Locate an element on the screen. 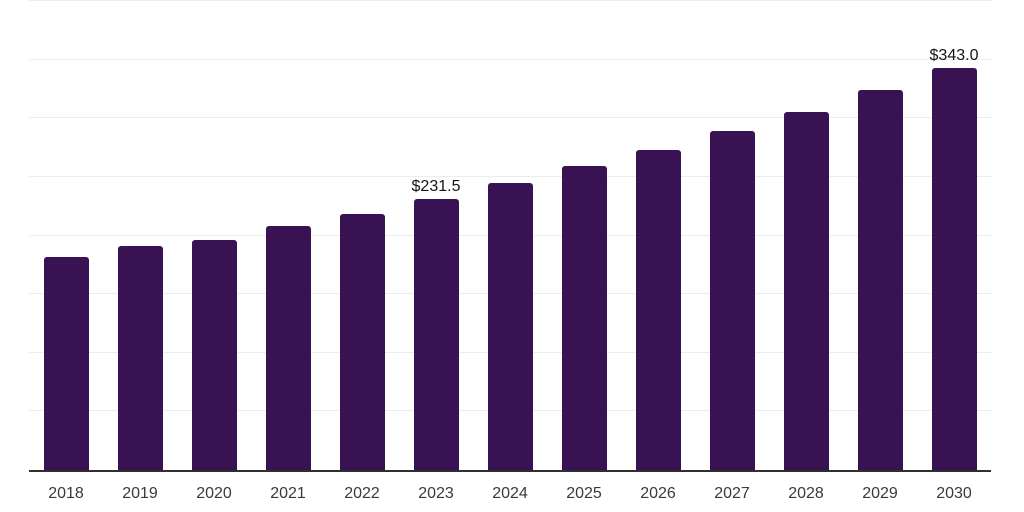 The width and height of the screenshot is (1024, 512). bar-2019 is located at coordinates (140, 358).